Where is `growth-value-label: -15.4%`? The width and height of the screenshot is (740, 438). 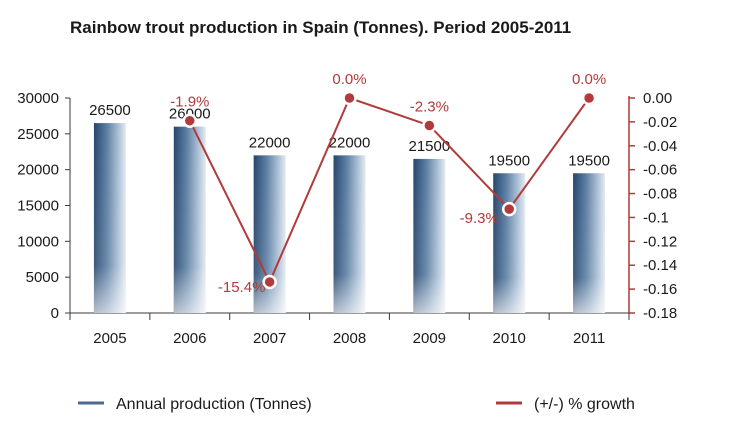
growth-value-label: -15.4% is located at coordinates (242, 287).